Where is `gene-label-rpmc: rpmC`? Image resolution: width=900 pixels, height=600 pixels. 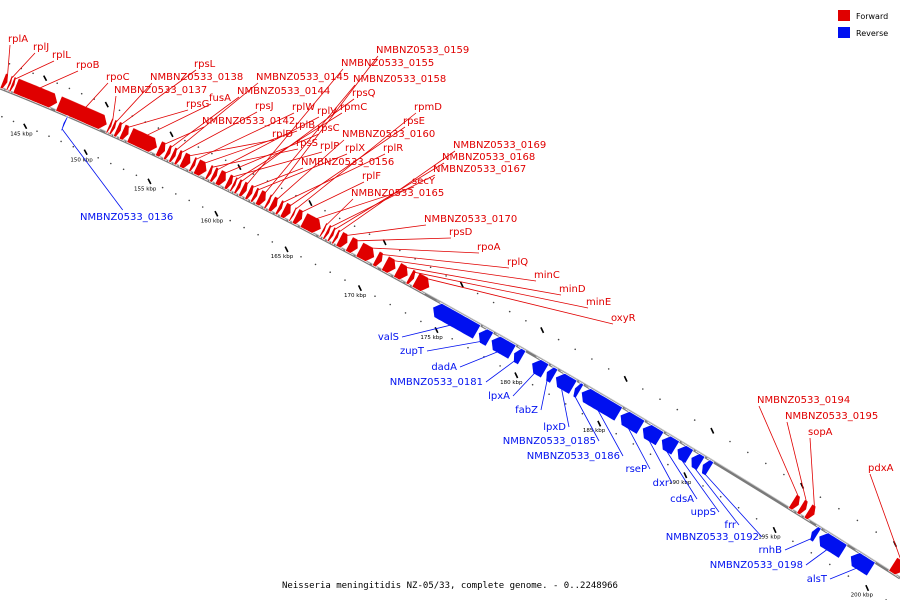 gene-label-rpmc: rpmC is located at coordinates (353, 107).